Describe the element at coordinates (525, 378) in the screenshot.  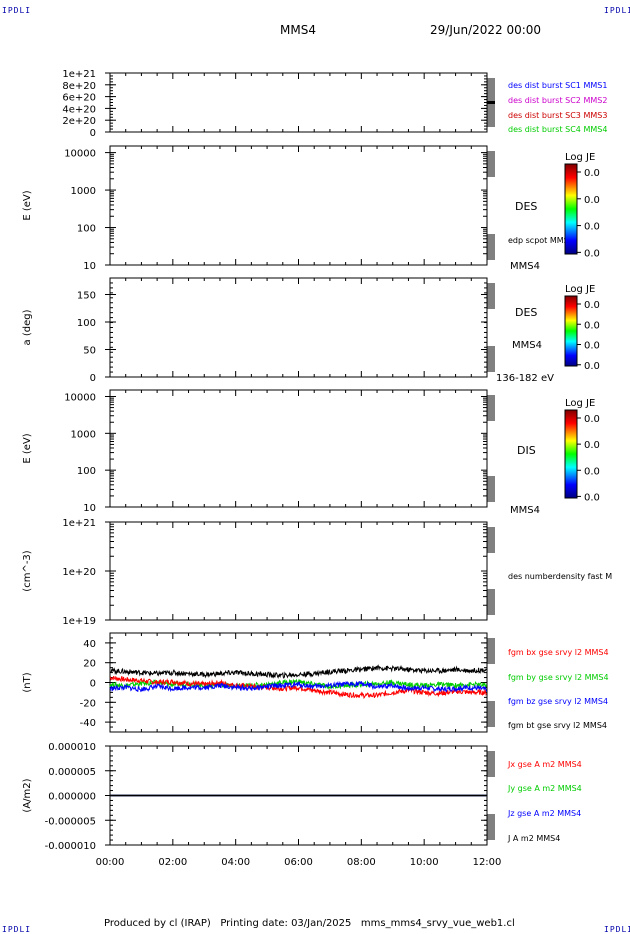
I see `right-label-pitch: 136-182 eV` at that location.